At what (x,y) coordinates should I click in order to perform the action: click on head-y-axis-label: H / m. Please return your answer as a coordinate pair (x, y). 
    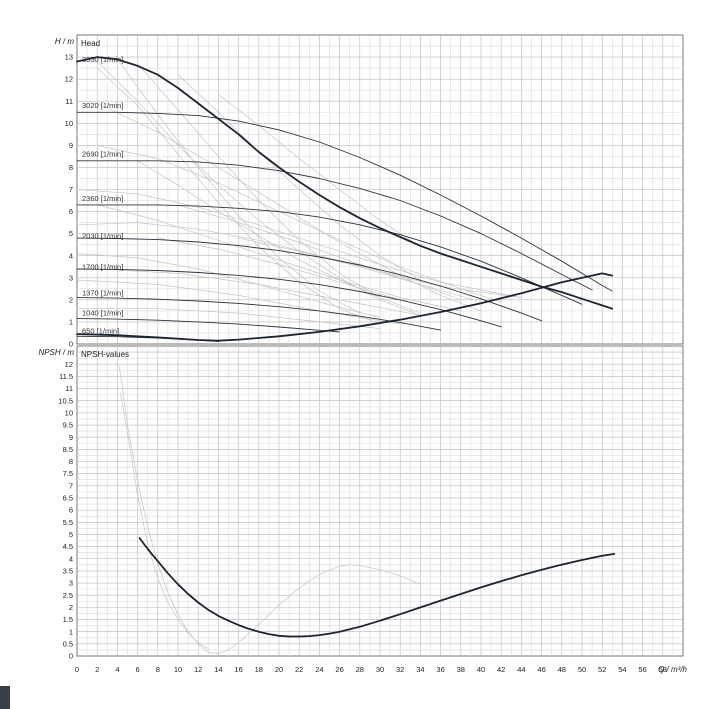
    Looking at the image, I should click on (64, 41).